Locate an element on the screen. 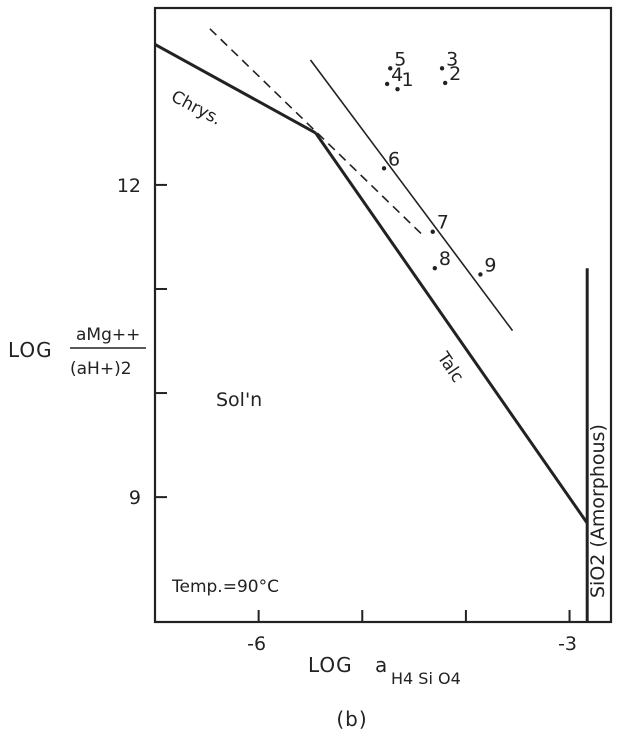  sample-point-label-5: 5 is located at coordinates (400, 59).